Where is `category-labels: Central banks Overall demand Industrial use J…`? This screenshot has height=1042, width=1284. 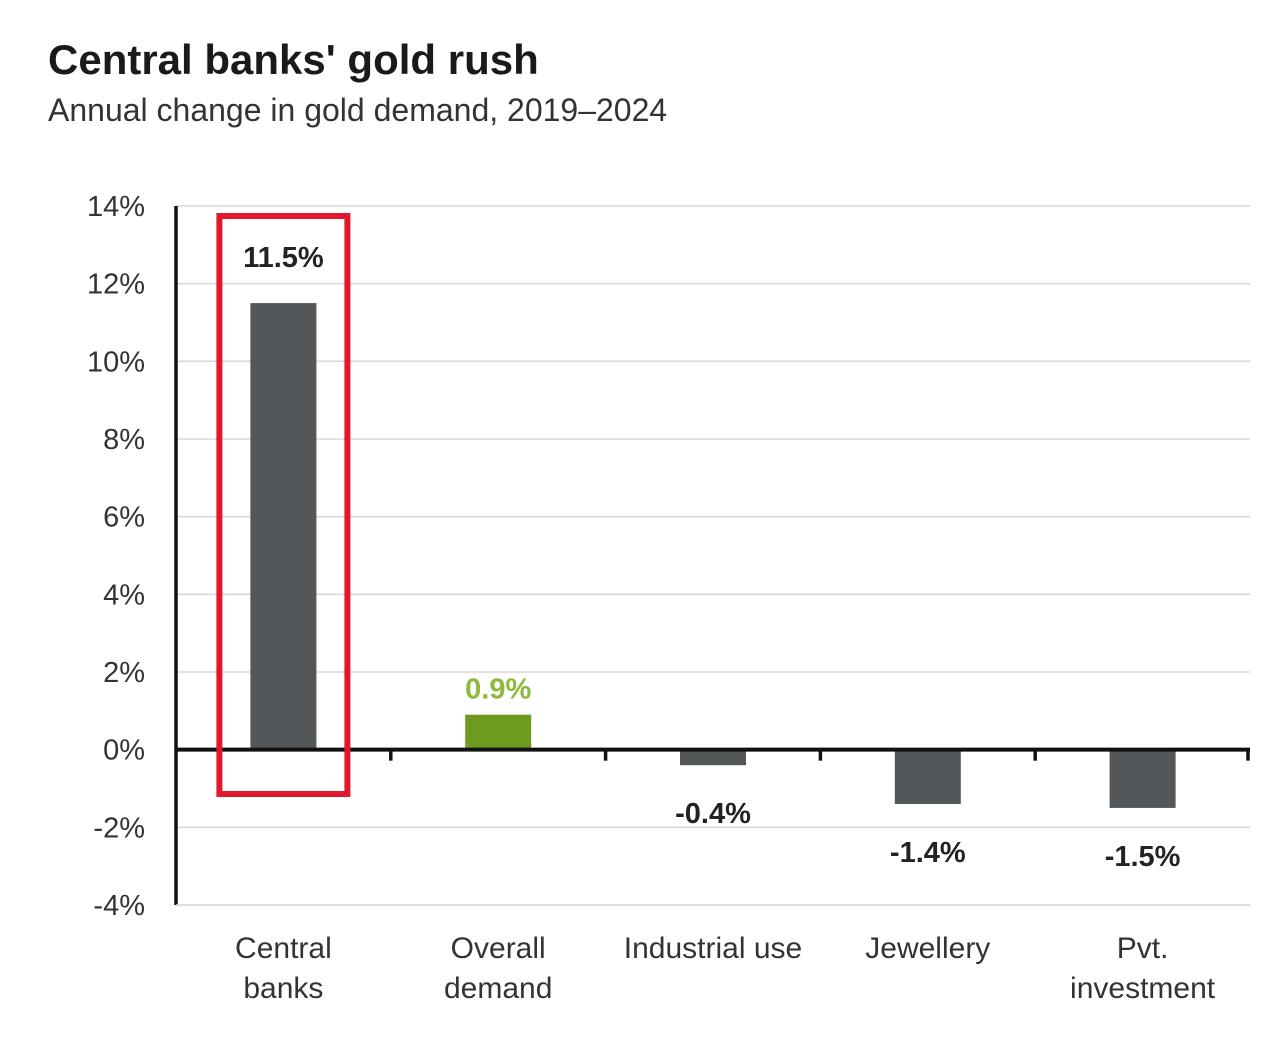 category-labels: Central banks Overall demand Industrial use J… is located at coordinates (725, 968).